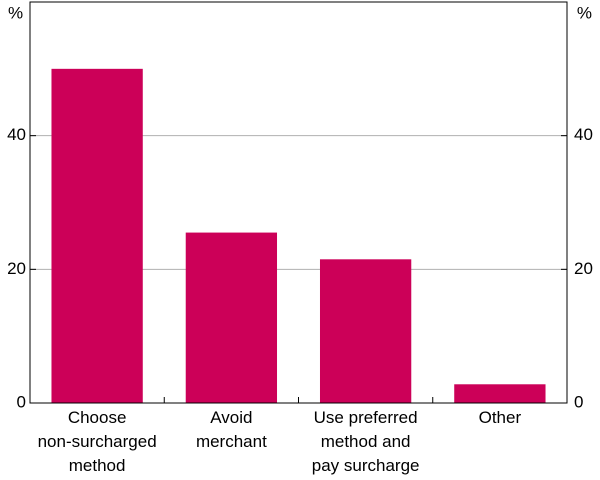  I want to click on y-unit-right: %, so click(584, 12).